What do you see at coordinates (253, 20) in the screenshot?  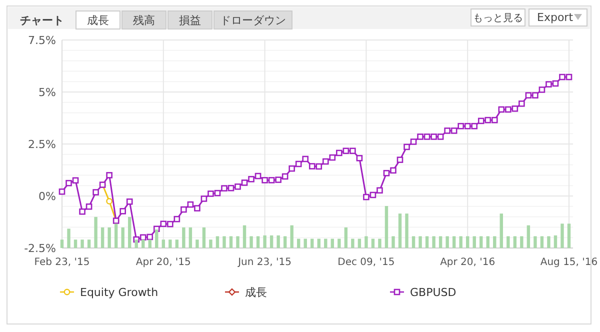 I see `text: ドローダウン` at bounding box center [253, 20].